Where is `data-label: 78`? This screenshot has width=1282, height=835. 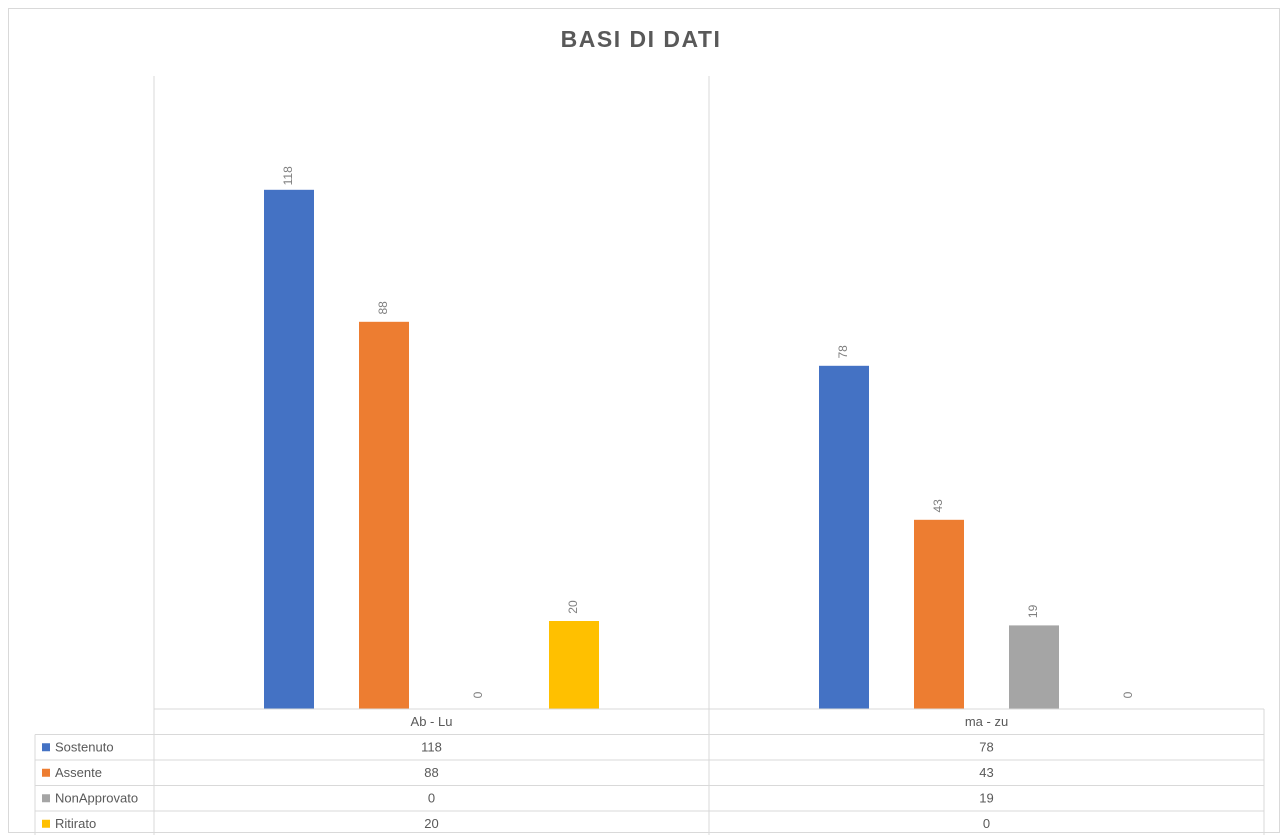
data-label: 78 is located at coordinates (843, 352).